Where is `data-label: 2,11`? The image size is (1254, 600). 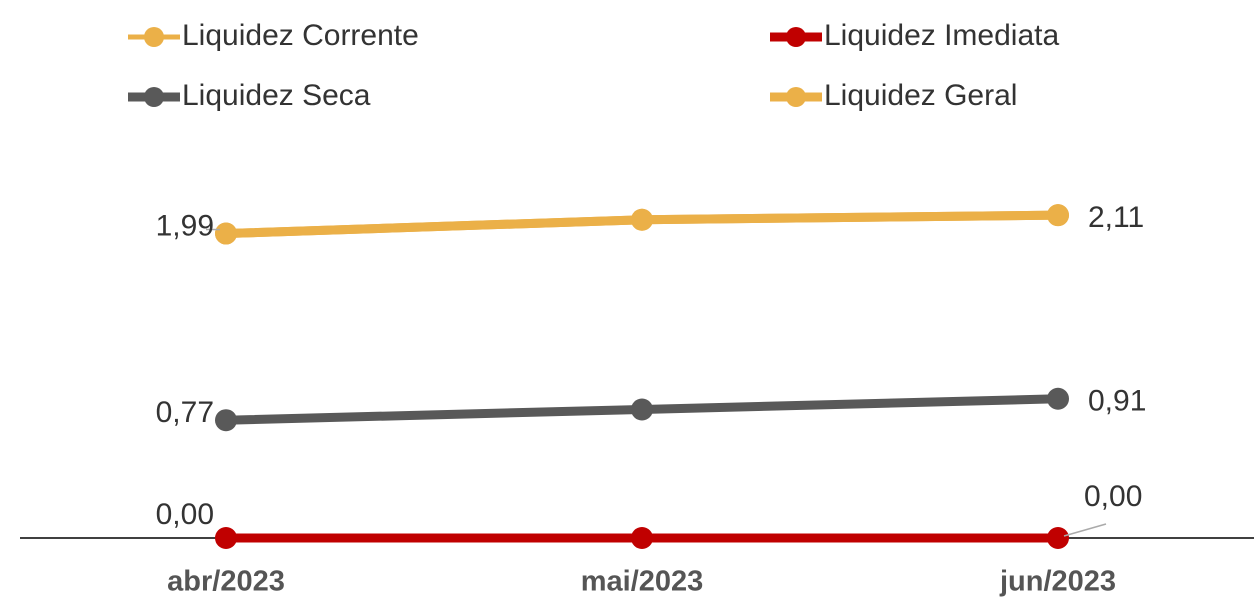 data-label: 2,11 is located at coordinates (1116, 217).